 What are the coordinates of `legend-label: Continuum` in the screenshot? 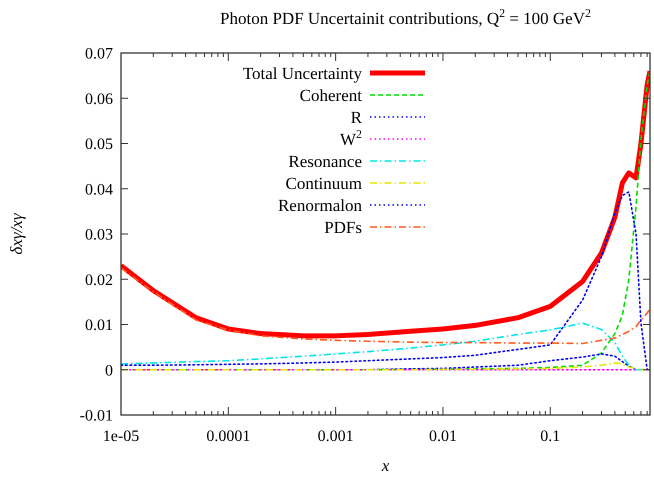 It's located at (323, 183).